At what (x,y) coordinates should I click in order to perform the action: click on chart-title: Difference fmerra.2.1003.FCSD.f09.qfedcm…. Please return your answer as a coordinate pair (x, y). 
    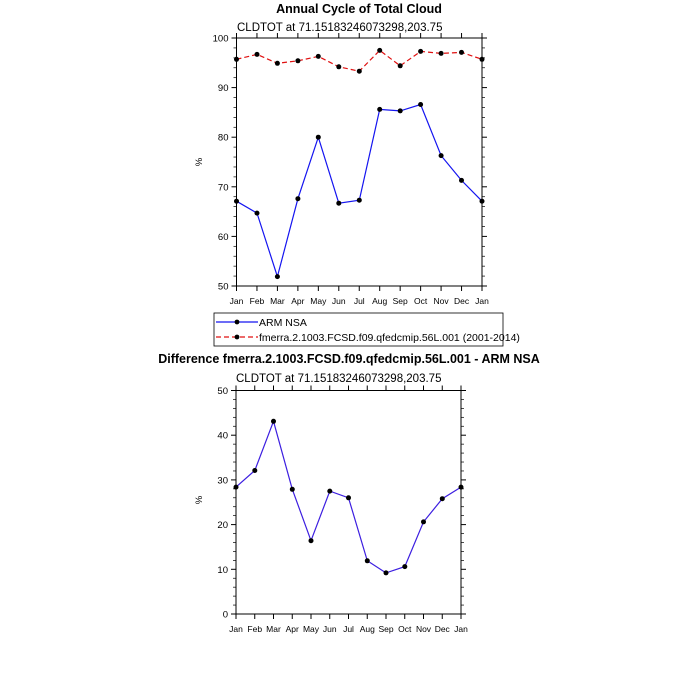
    Looking at the image, I should click on (349, 359).